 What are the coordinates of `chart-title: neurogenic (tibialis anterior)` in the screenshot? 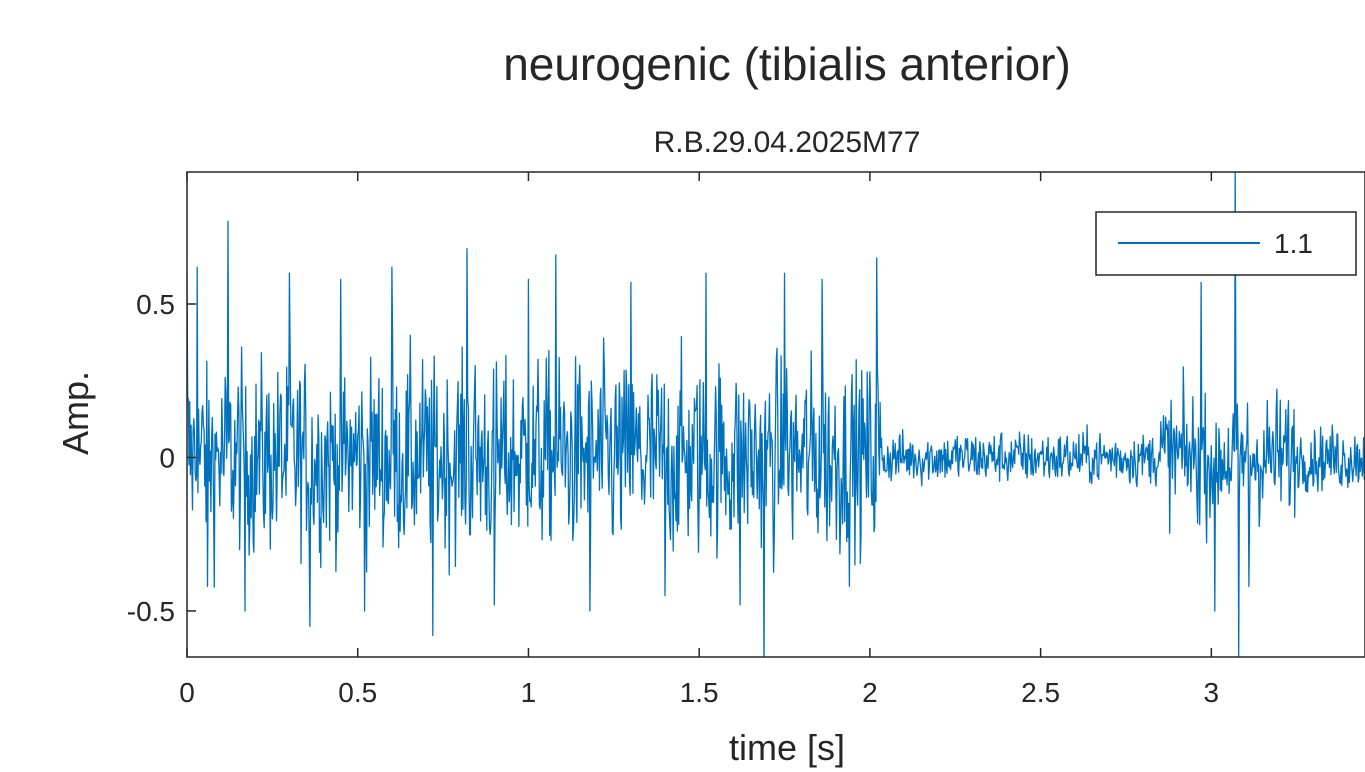 It's located at (787, 64).